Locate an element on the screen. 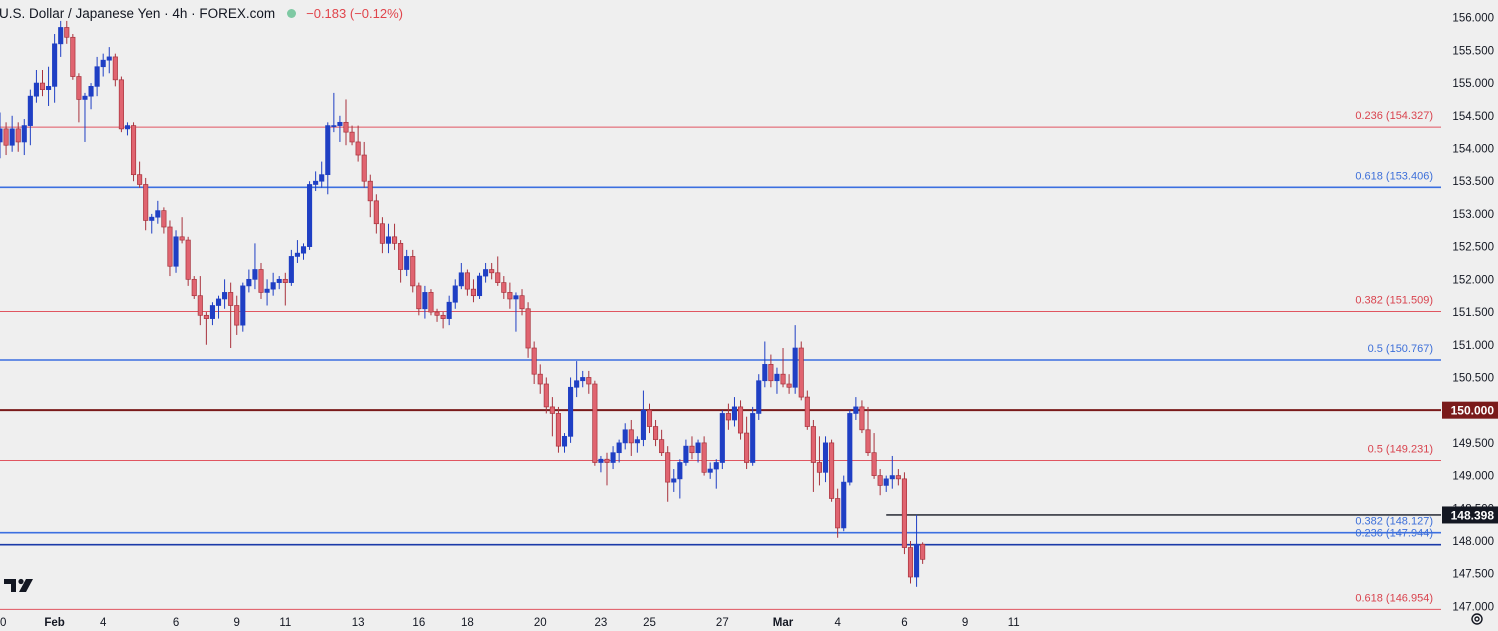 The image size is (1498, 631). time-tick-label-11: 25 is located at coordinates (649, 623).